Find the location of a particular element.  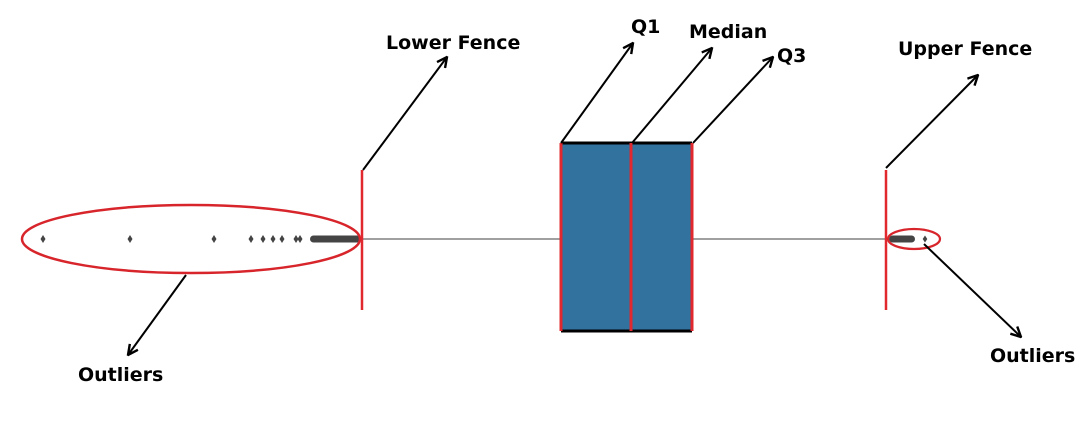

label-median: Median is located at coordinates (728, 32).